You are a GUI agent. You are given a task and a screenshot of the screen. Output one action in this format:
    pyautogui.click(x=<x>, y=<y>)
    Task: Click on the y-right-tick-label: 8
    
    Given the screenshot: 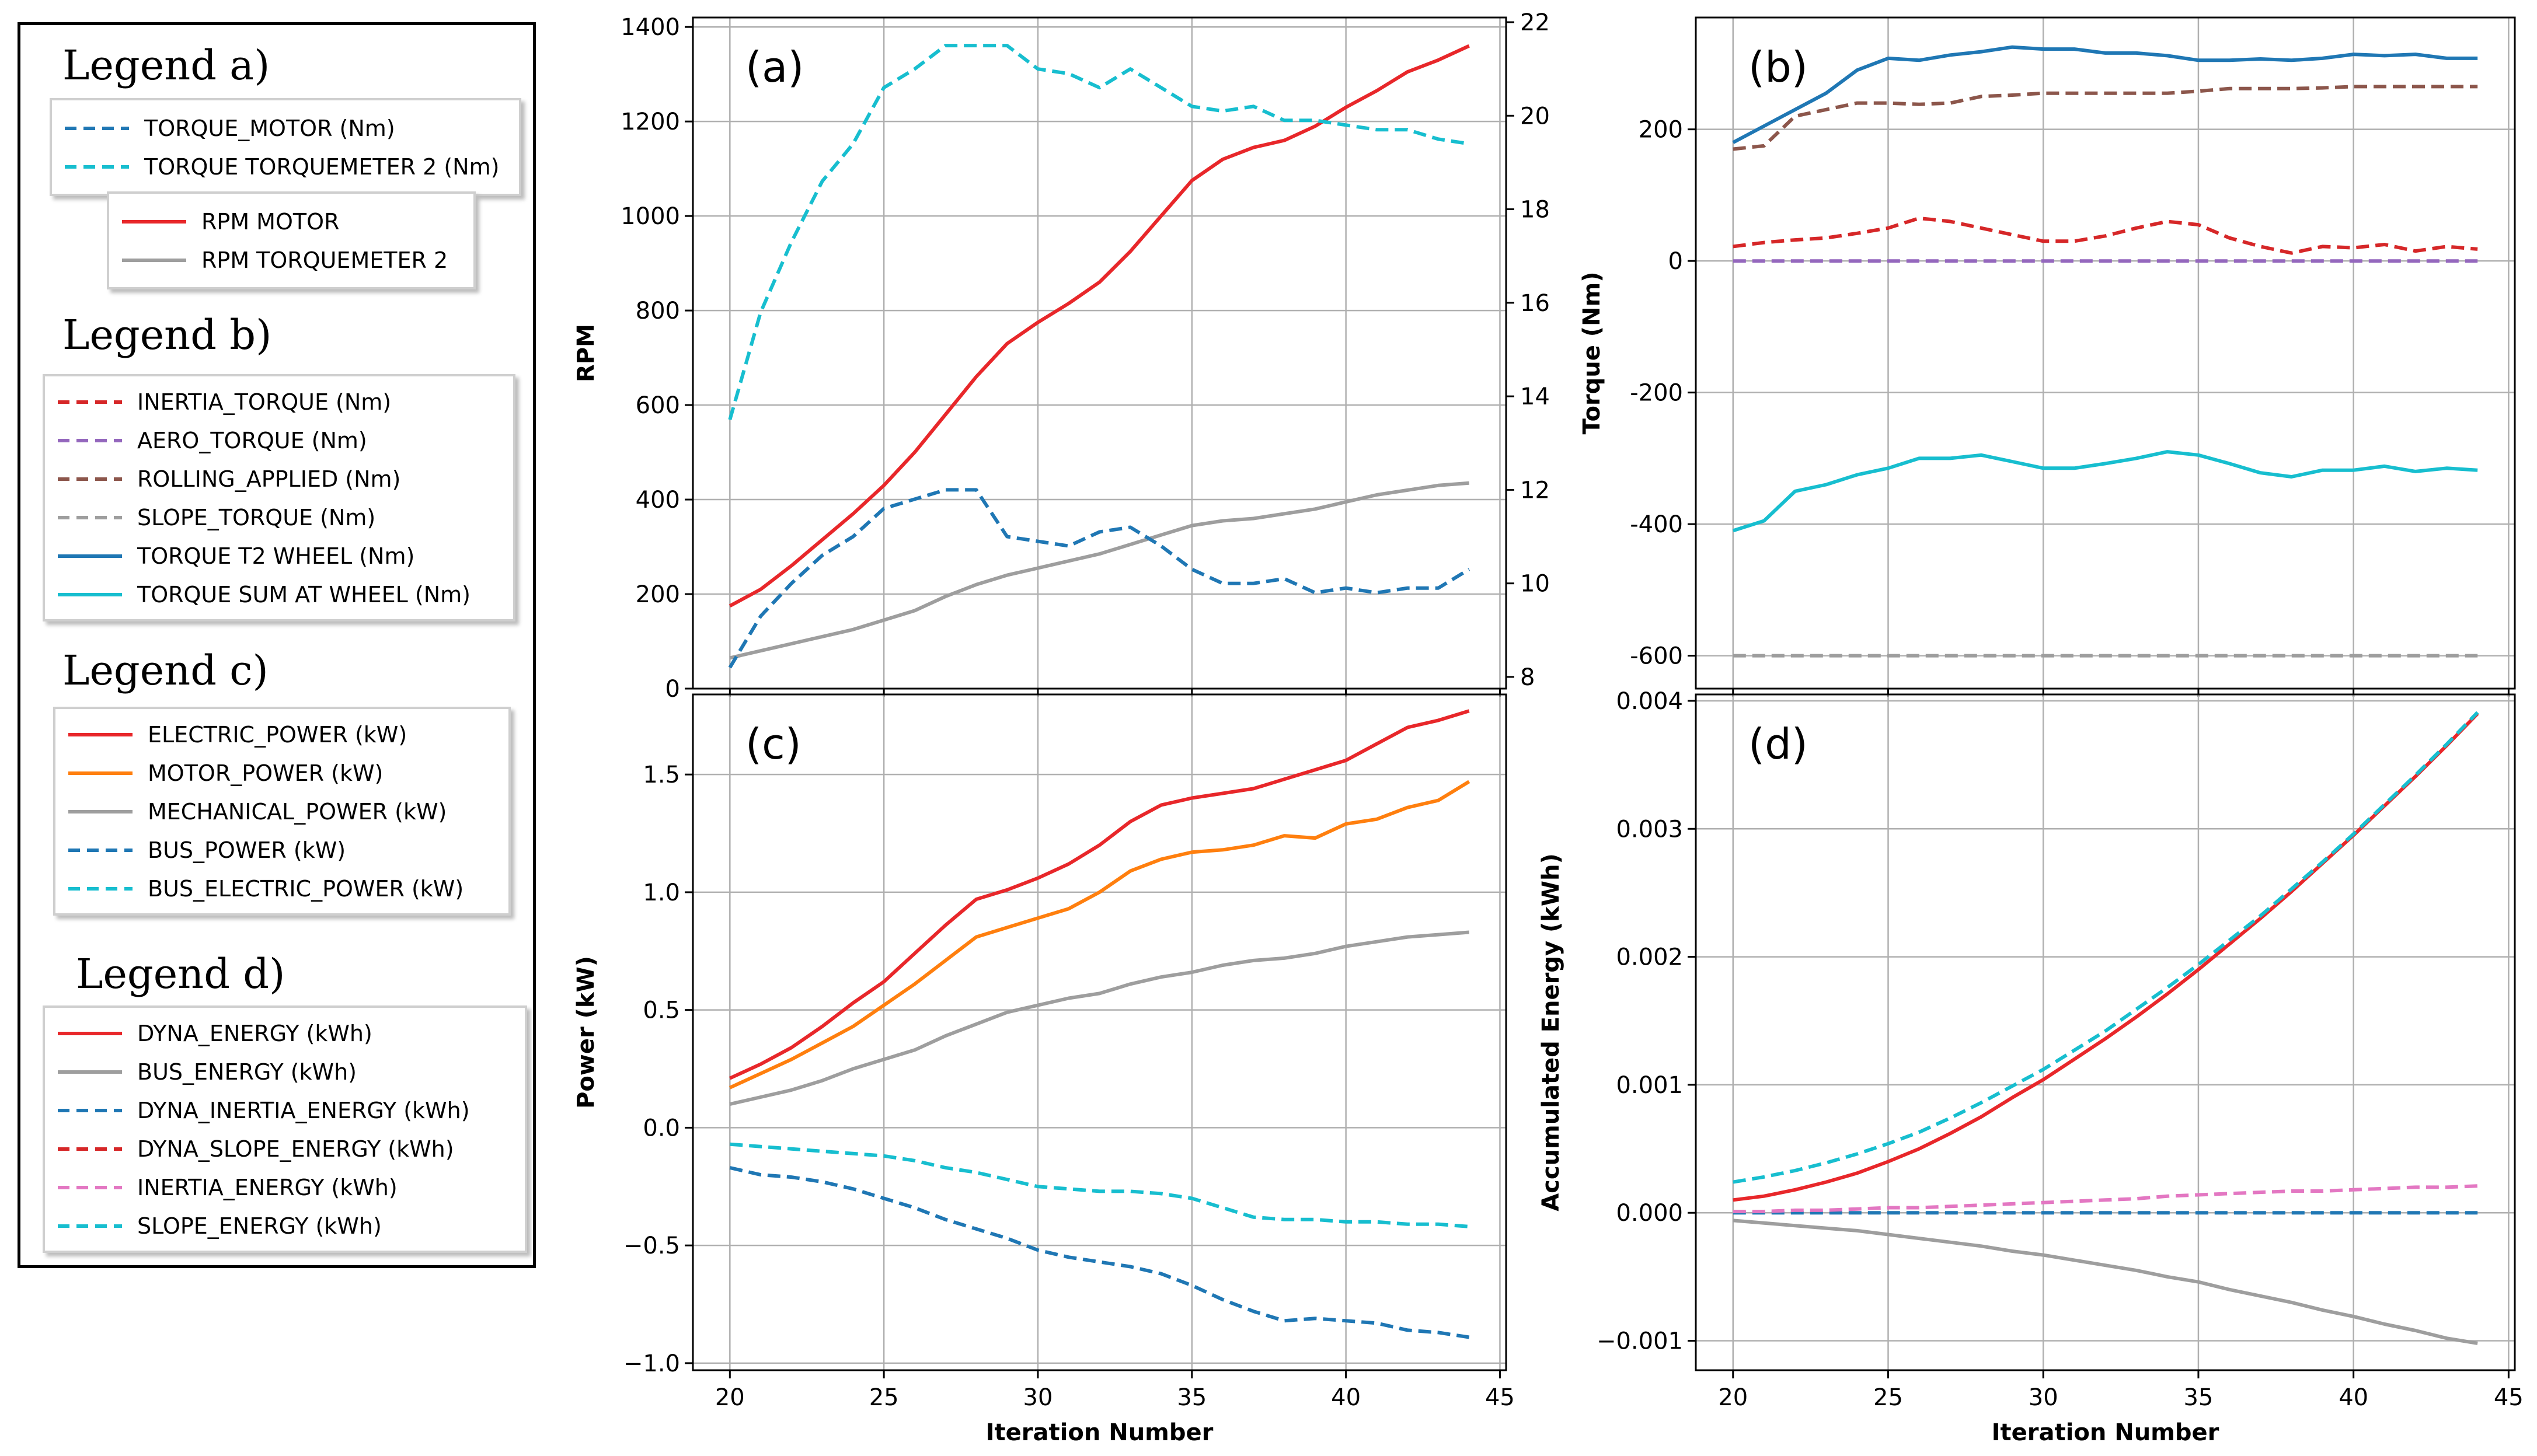 What is the action you would take?
    pyautogui.click(x=1528, y=677)
    